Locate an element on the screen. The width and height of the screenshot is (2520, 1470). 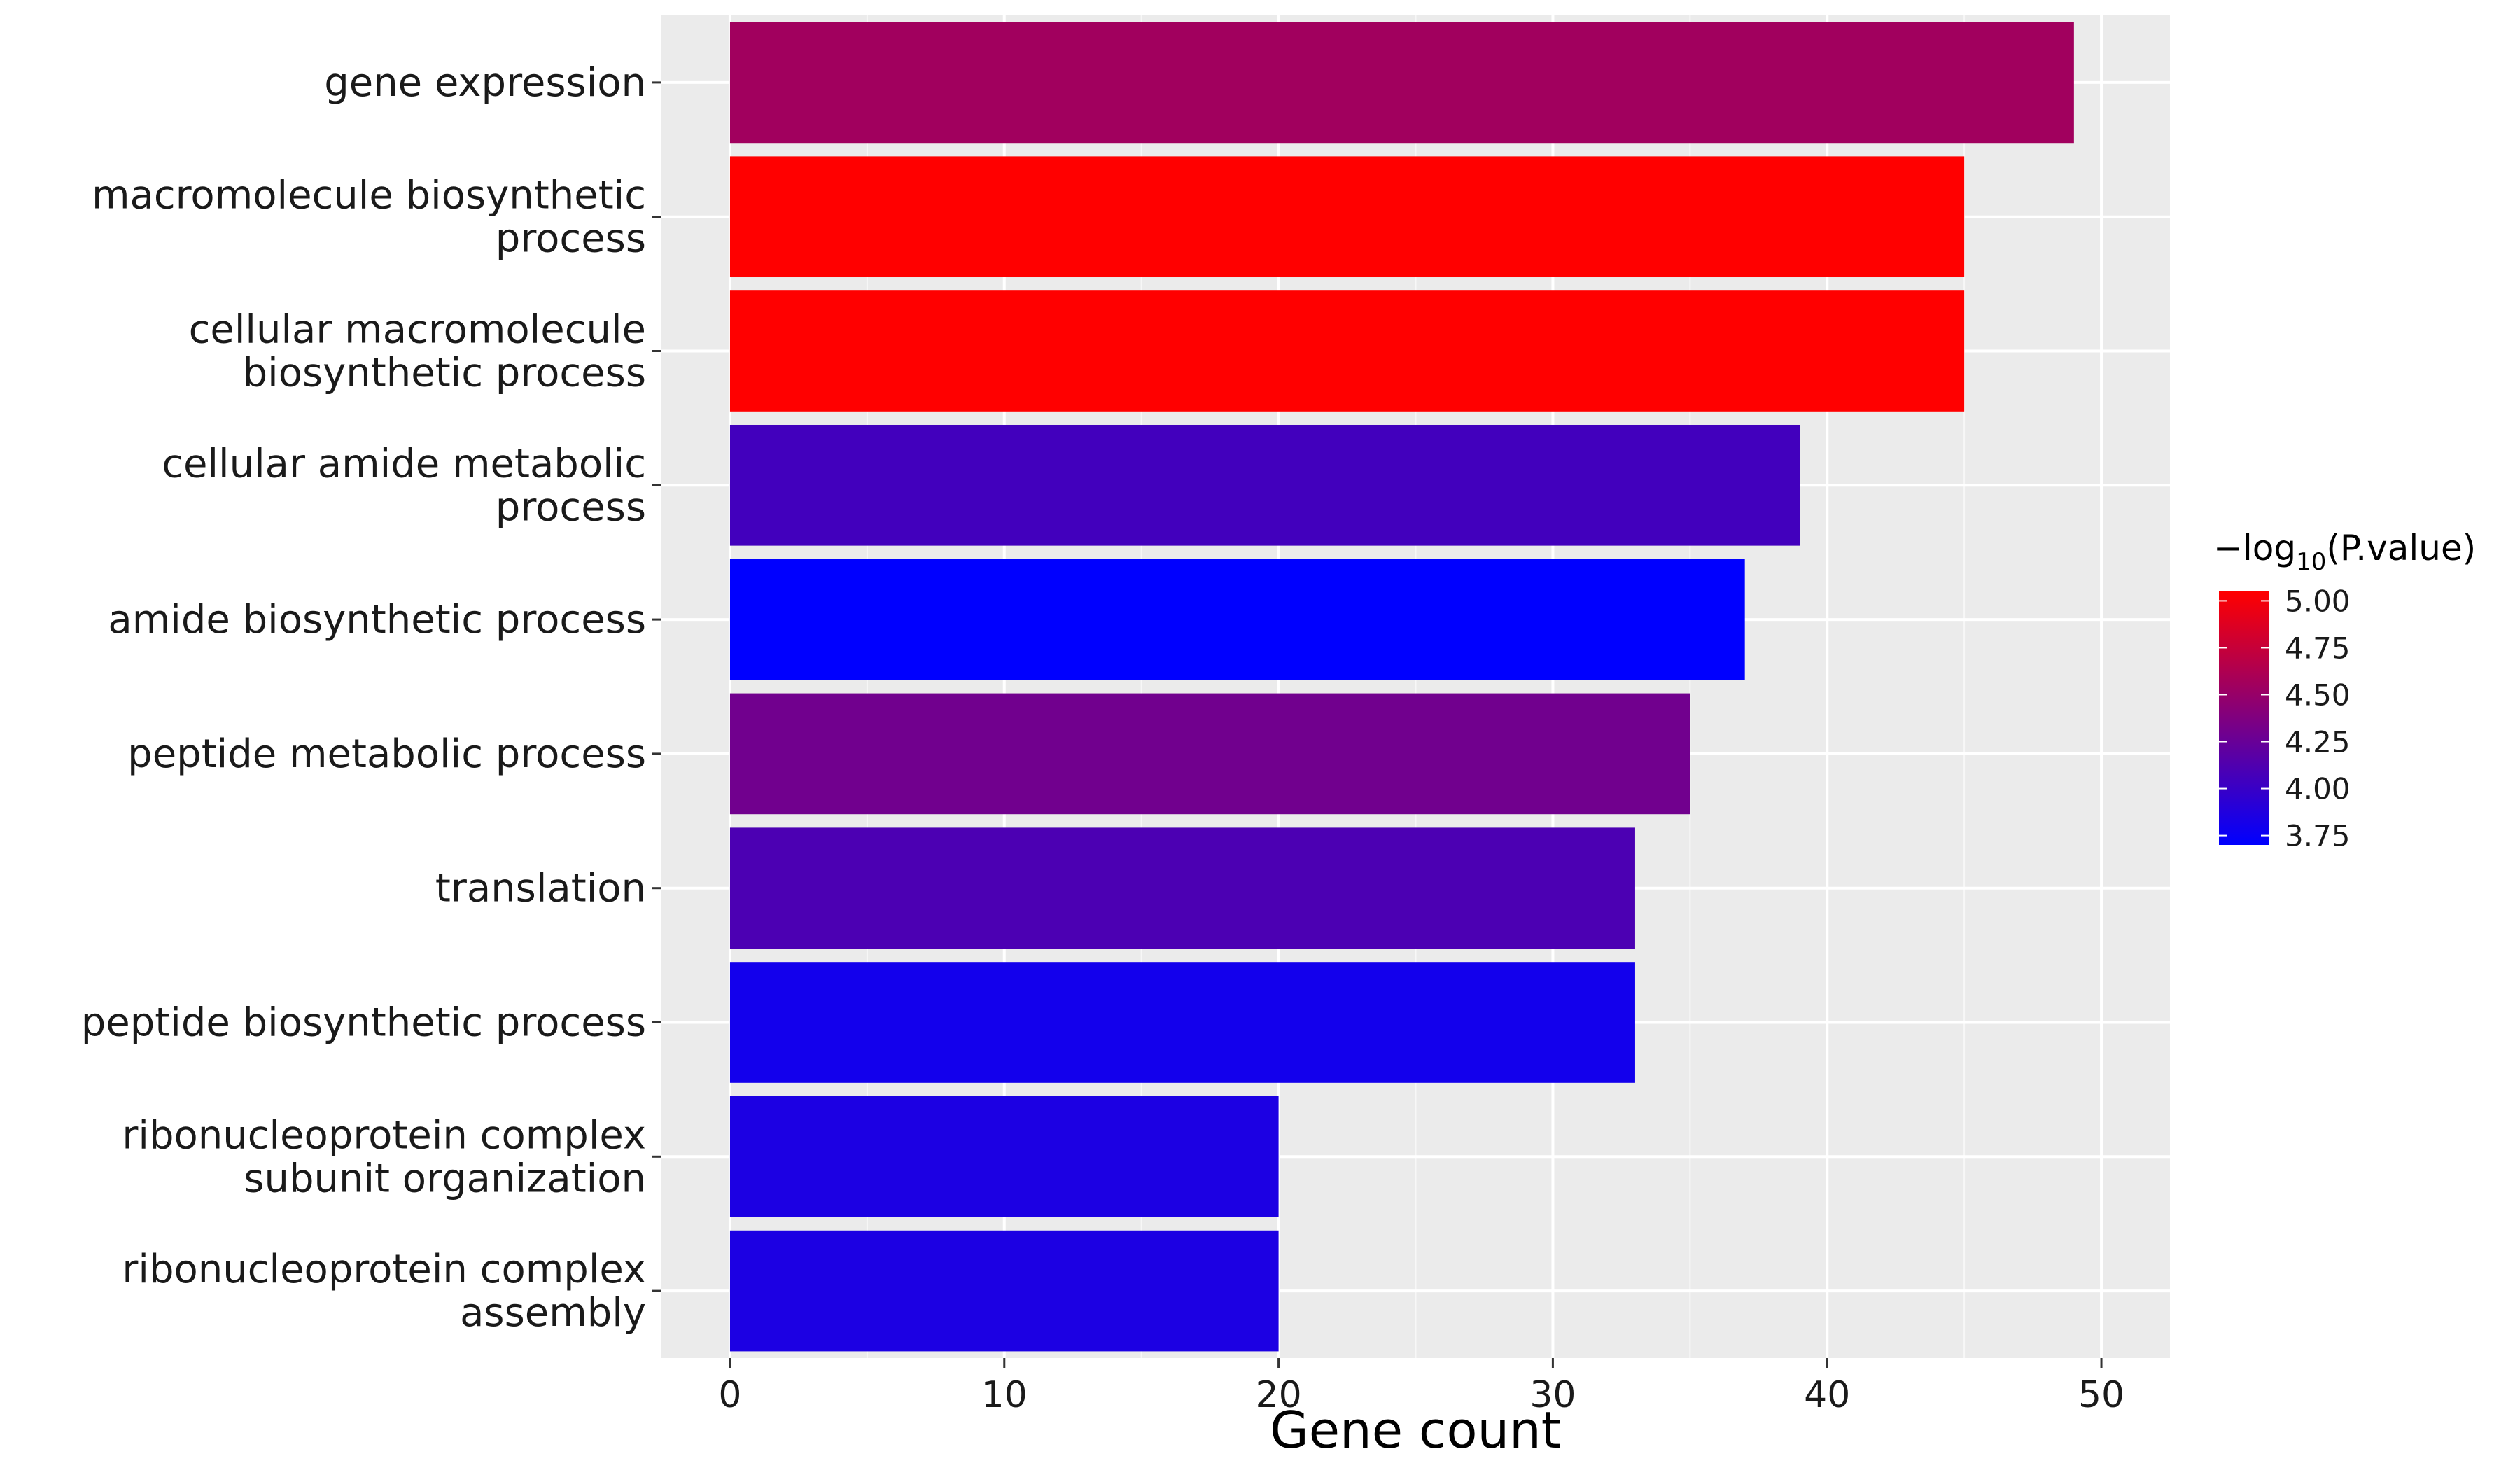
category-label-line: peptide metabolic process is located at coordinates (386, 754).